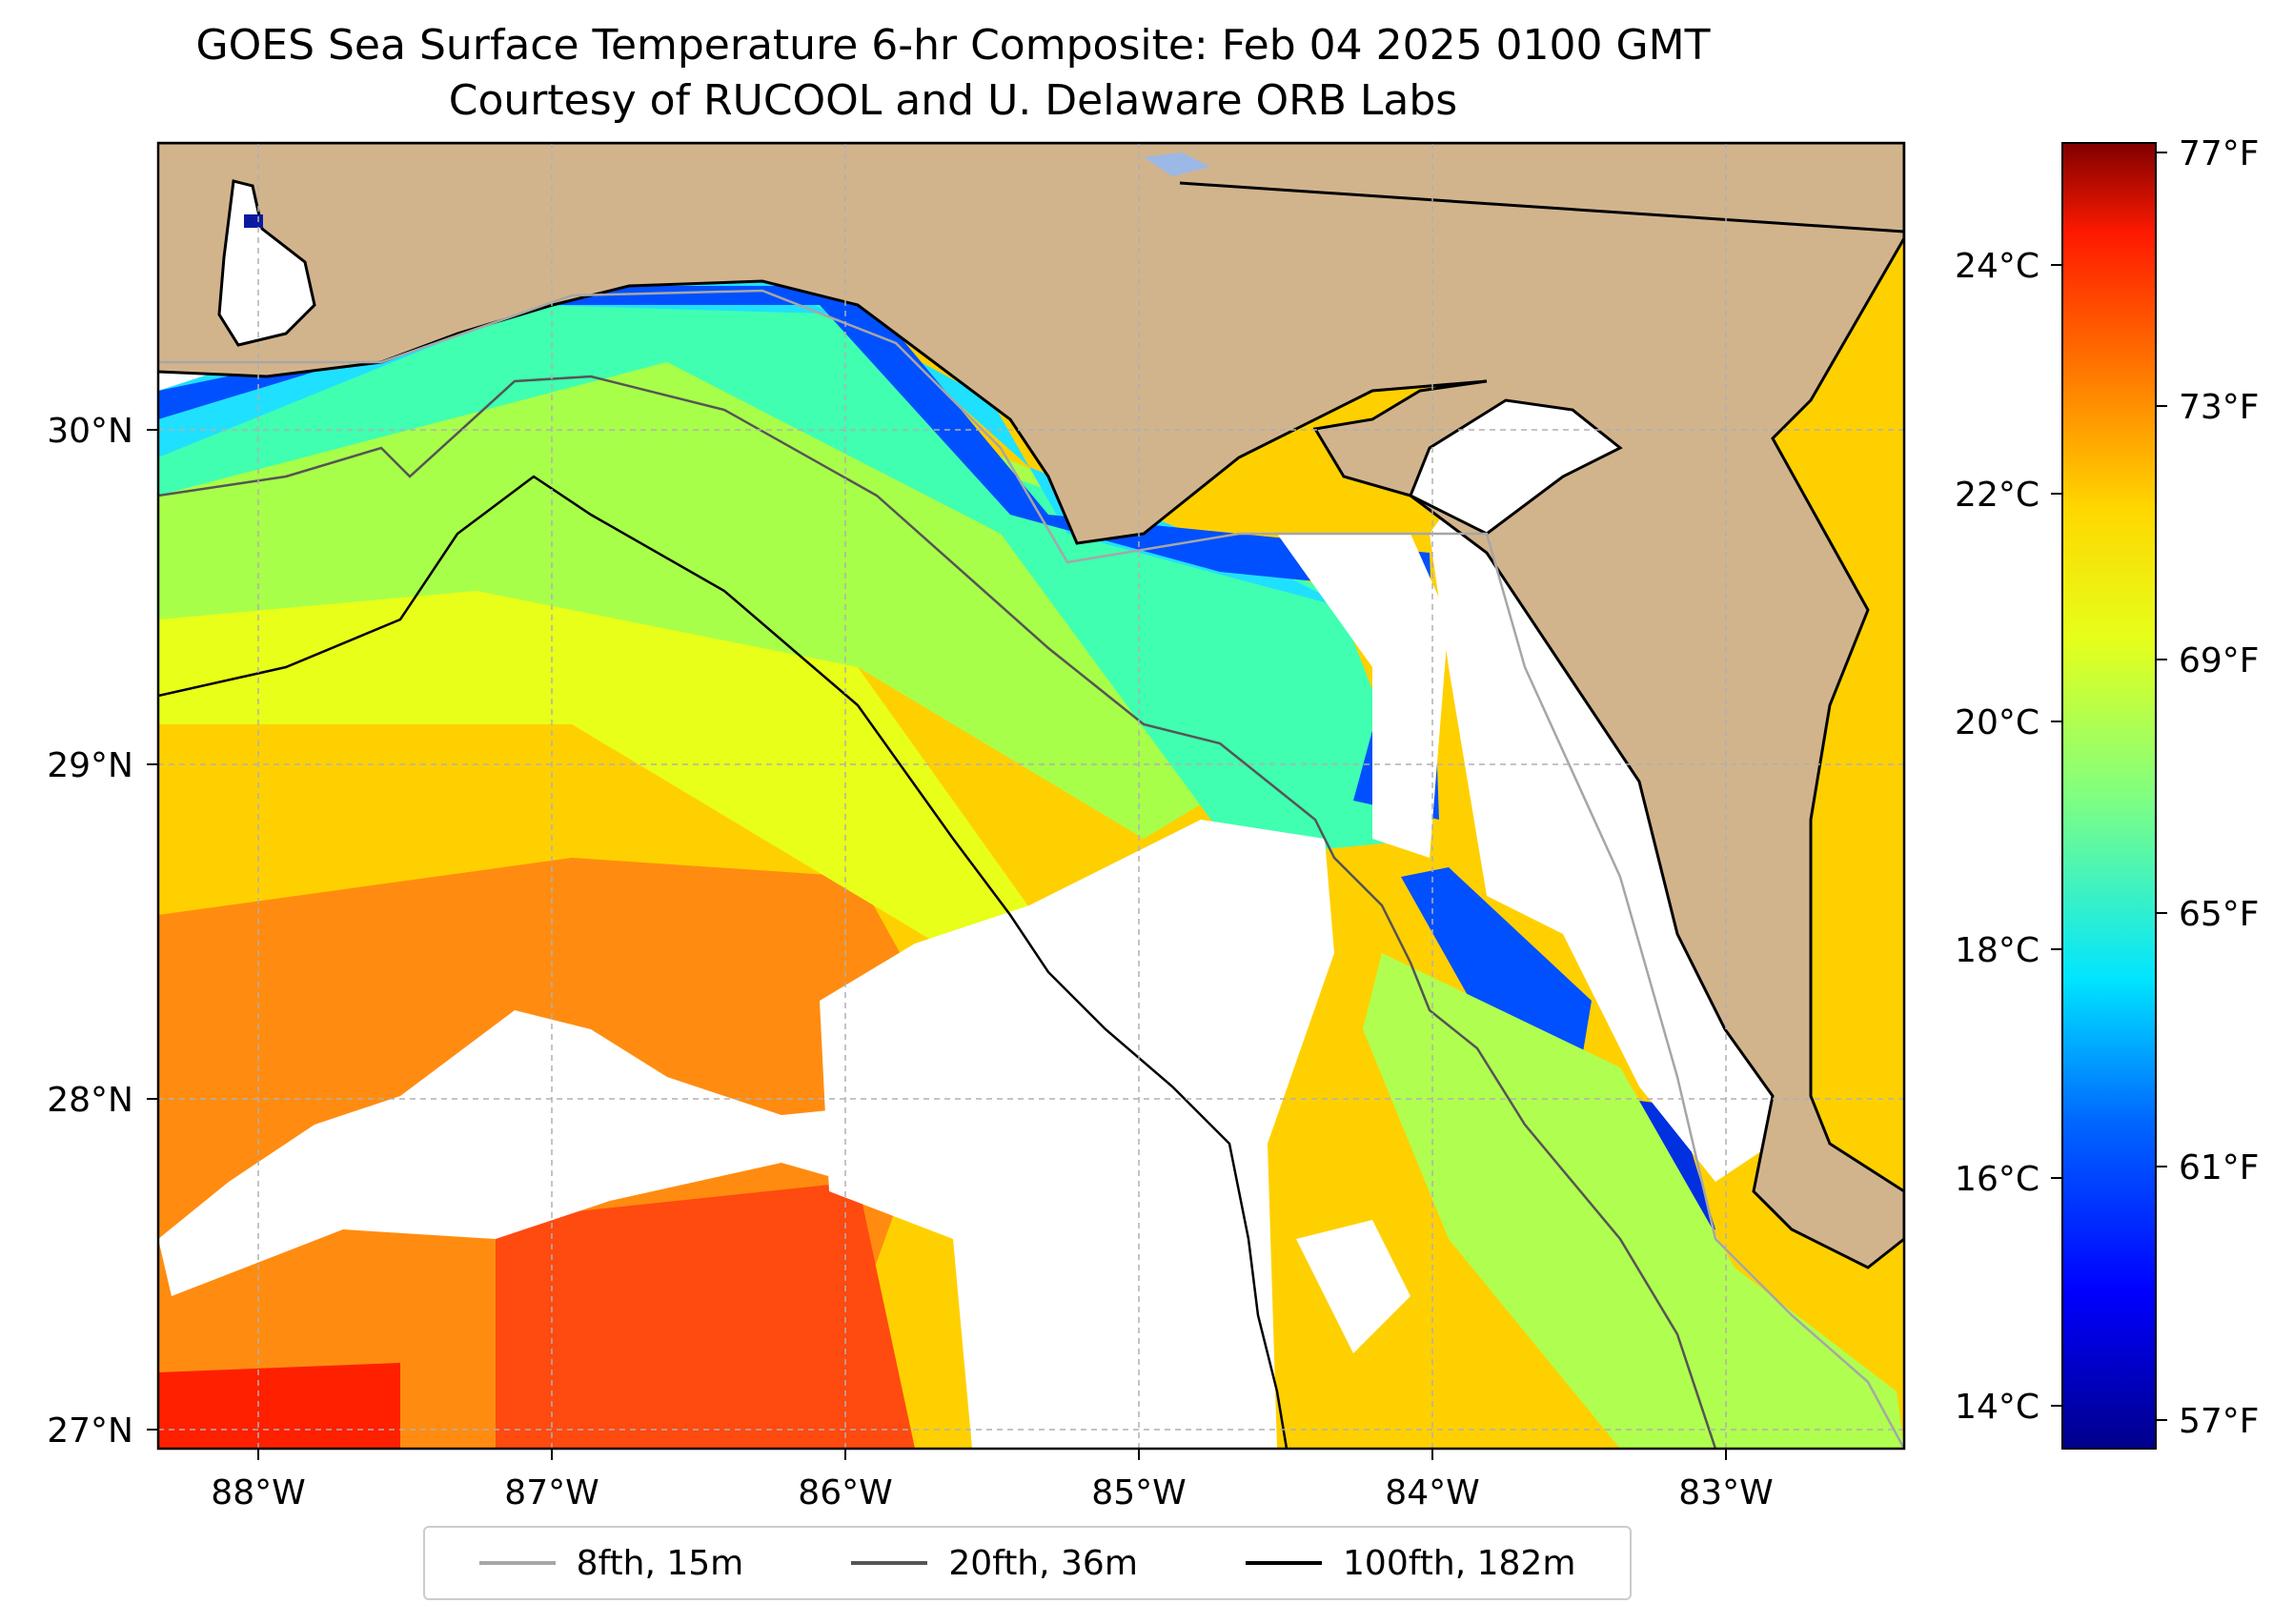 The height and width of the screenshot is (1624, 2293). I want to click on inland-lake, so click(1177, 164).